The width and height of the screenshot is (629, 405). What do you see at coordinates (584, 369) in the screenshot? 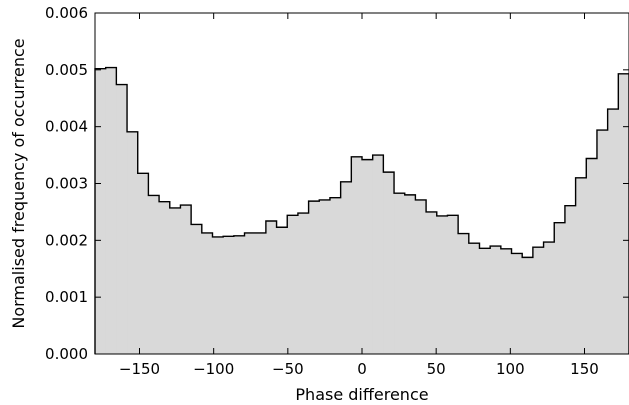
I see `x-tick-label: 150` at bounding box center [584, 369].